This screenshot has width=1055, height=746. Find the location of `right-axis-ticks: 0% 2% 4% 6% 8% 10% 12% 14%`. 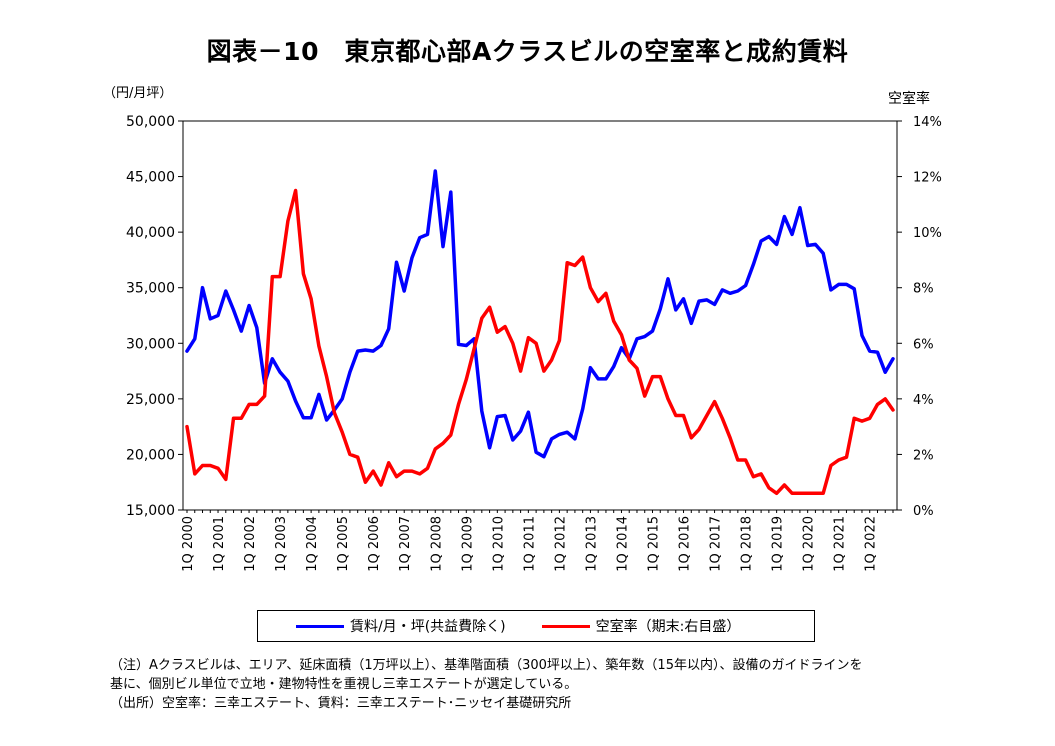

right-axis-ticks: 0% 2% 4% 6% 8% 10% 12% 14% is located at coordinates (919, 317).